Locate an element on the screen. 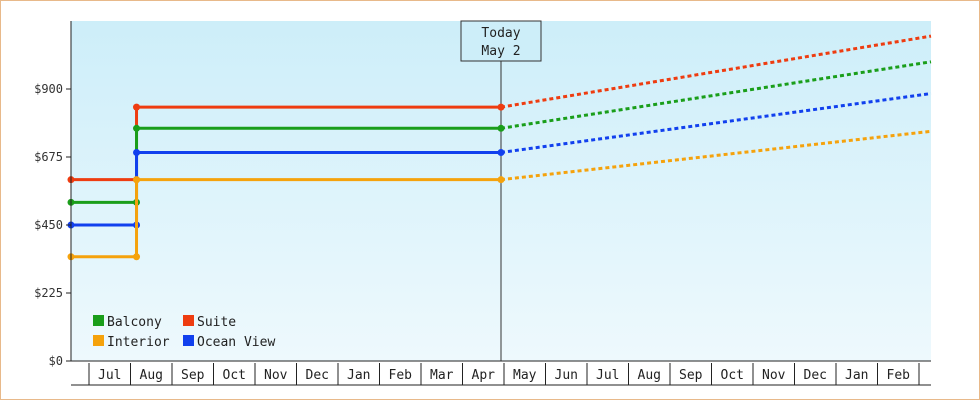 The width and height of the screenshot is (980, 400). today-label-line2: May 2 is located at coordinates (500, 51).